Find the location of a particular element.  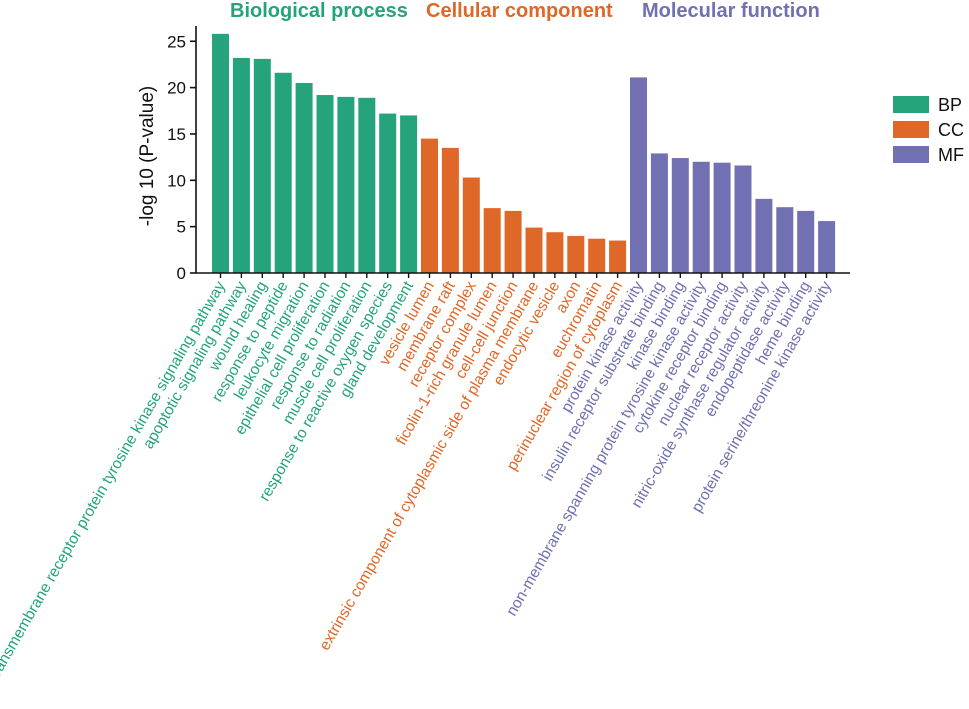

y-tick-label: 0 is located at coordinates (181, 273).